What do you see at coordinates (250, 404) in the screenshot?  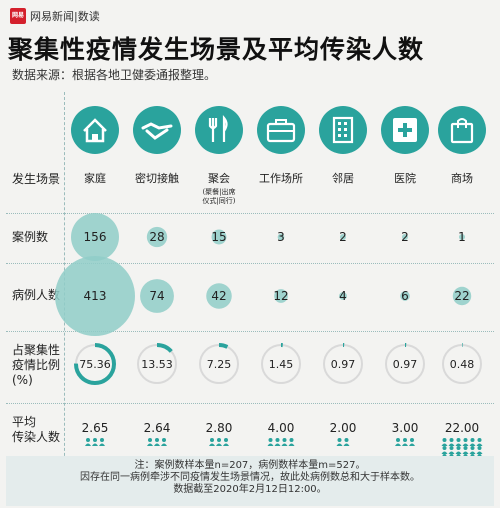 I see `row-divider` at bounding box center [250, 404].